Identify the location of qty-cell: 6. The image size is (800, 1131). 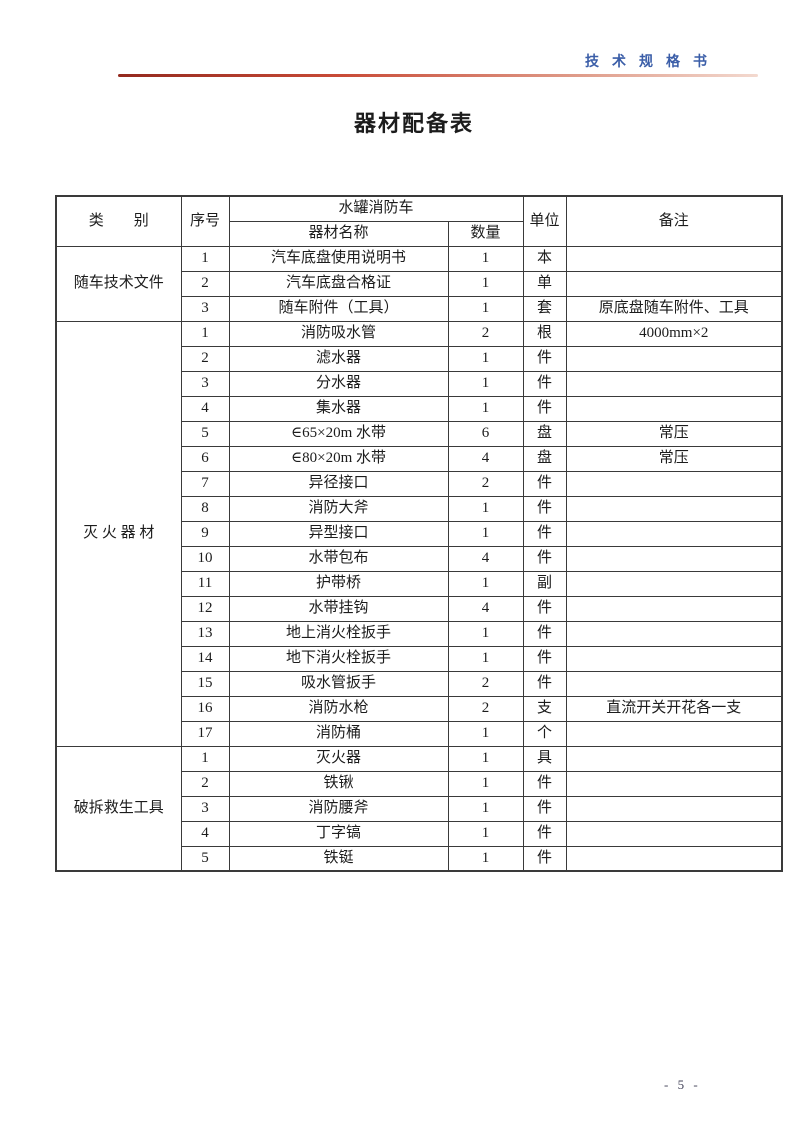
(485, 433).